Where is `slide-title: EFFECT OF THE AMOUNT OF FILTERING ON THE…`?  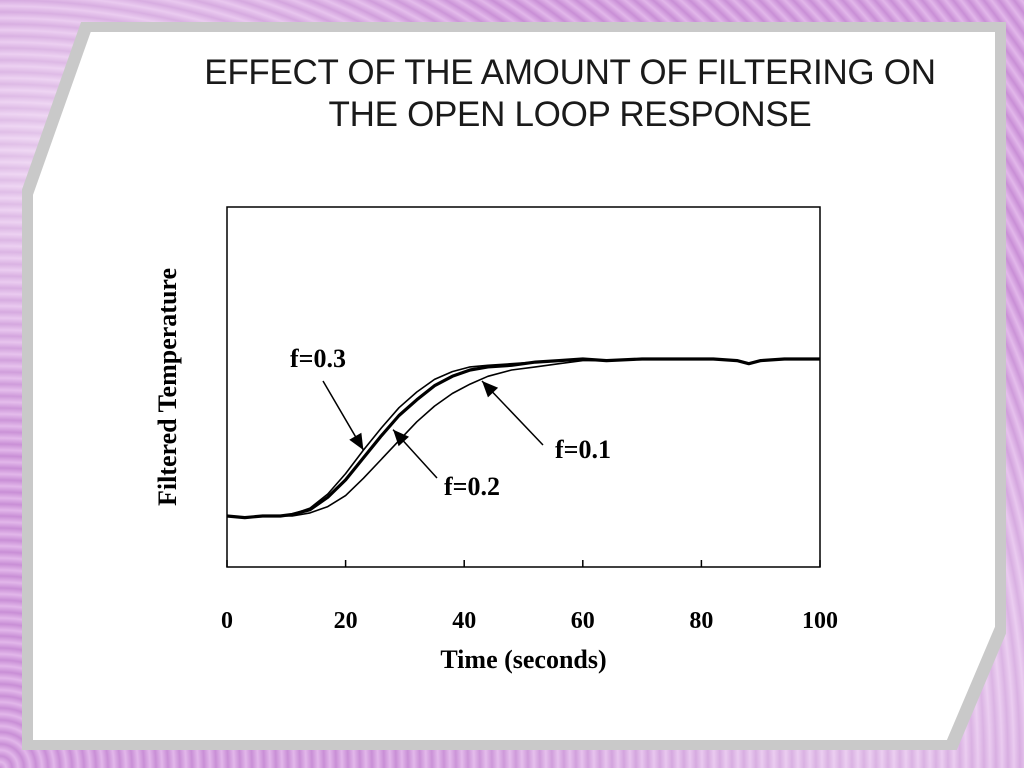 slide-title: EFFECT OF THE AMOUNT OF FILTERING ON THE… is located at coordinates (570, 94).